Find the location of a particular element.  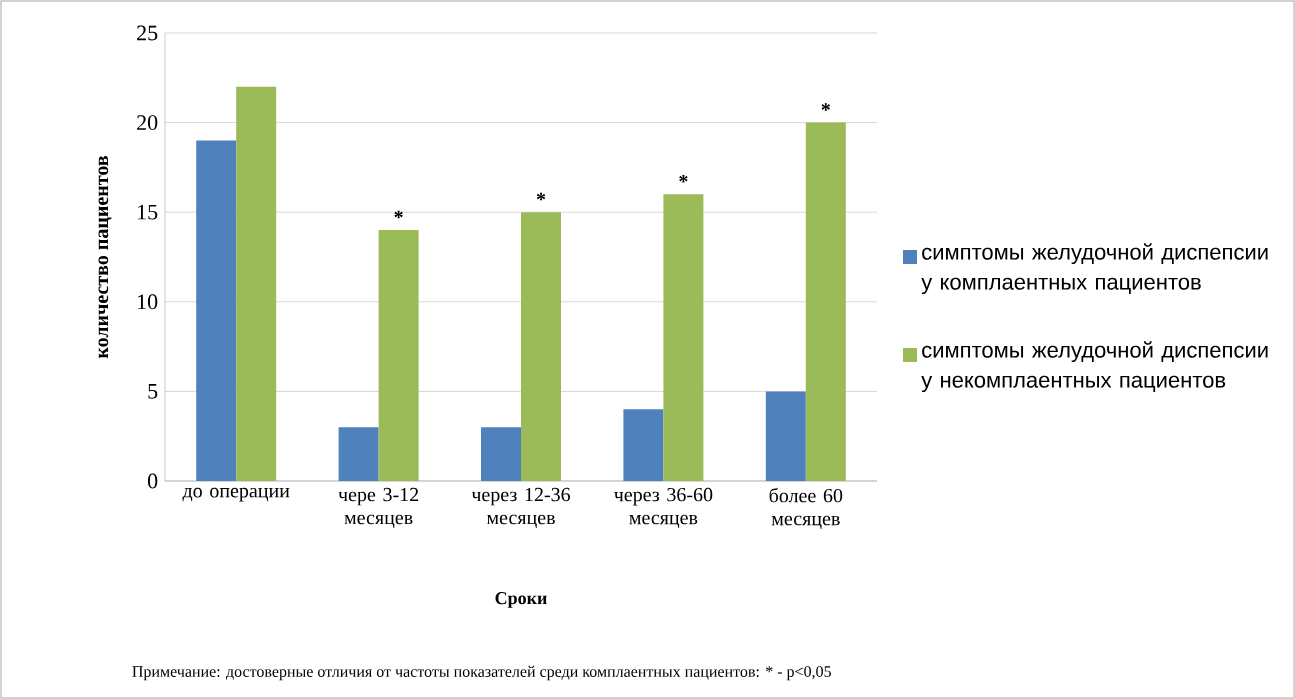

x-tick-label: чере 3-12 месяцев is located at coordinates (378, 507).